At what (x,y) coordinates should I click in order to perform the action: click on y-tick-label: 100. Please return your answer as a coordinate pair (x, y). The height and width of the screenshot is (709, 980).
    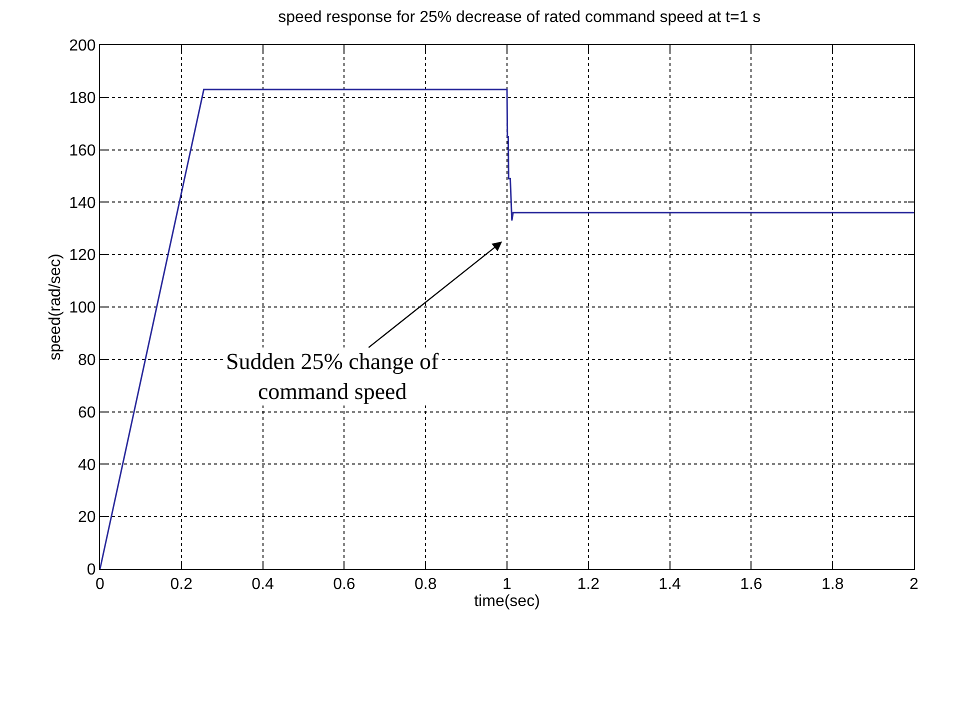
    Looking at the image, I should click on (82, 308).